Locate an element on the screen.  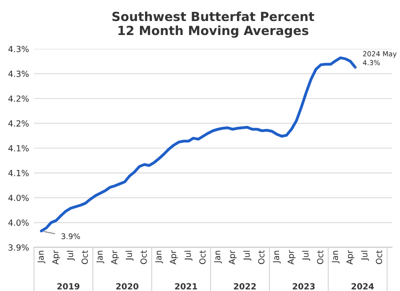
text: 2020 is located at coordinates (127, 286).